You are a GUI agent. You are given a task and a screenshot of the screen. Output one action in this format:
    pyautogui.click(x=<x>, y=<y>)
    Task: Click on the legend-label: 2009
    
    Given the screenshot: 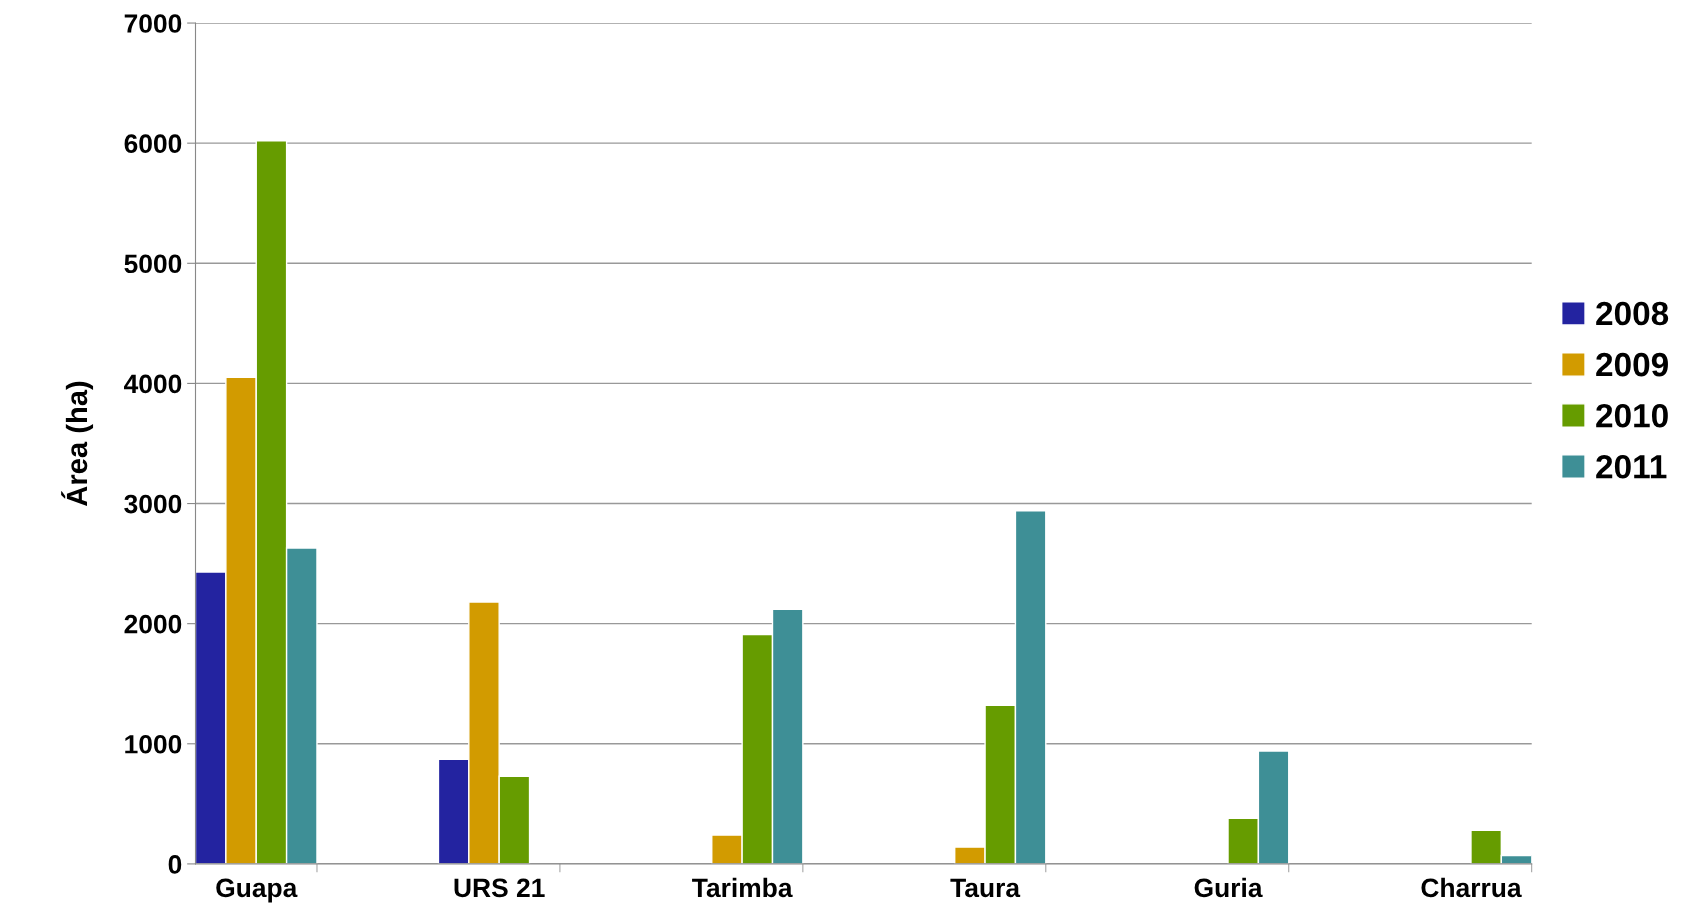 What is the action you would take?
    pyautogui.click(x=1632, y=364)
    